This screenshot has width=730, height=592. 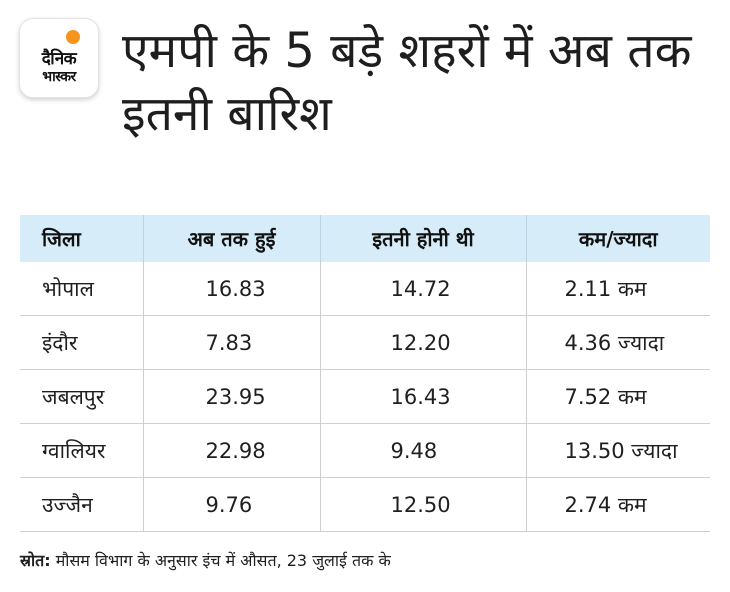 I want to click on cell-expected: 12.50, so click(x=422, y=504).